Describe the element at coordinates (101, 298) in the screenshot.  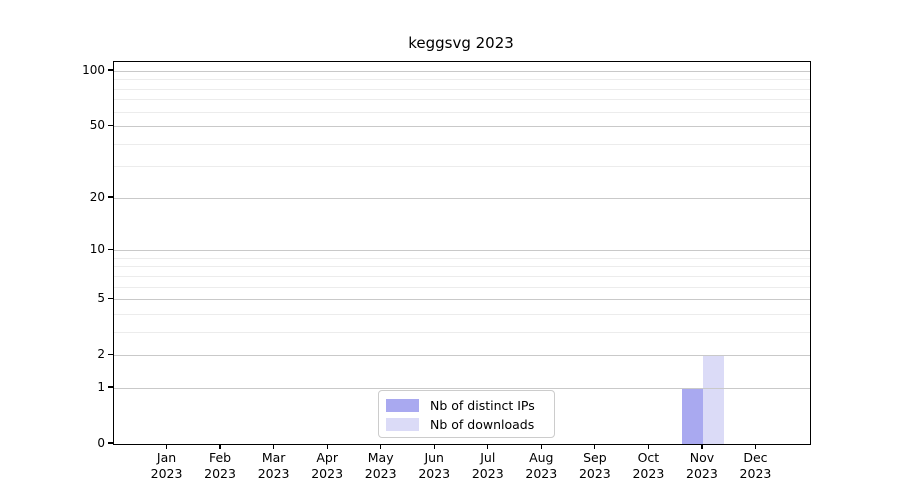
I see `y-tick-label: 5` at that location.